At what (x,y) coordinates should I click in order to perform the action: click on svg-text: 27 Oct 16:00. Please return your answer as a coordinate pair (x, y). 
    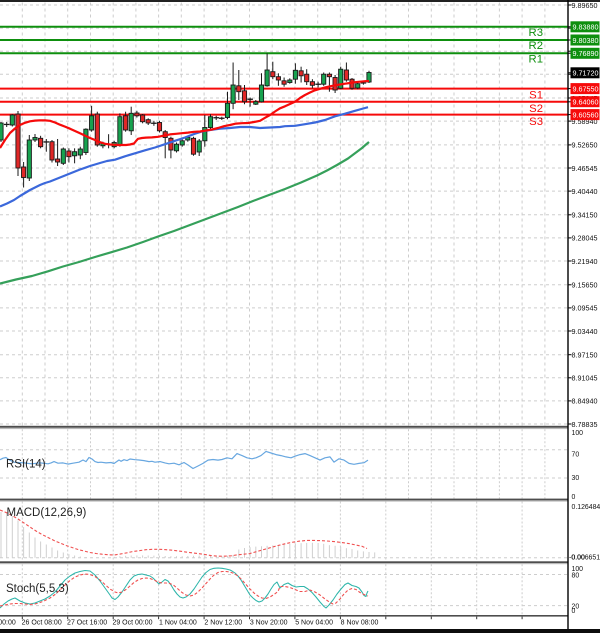
    Looking at the image, I should click on (87, 623).